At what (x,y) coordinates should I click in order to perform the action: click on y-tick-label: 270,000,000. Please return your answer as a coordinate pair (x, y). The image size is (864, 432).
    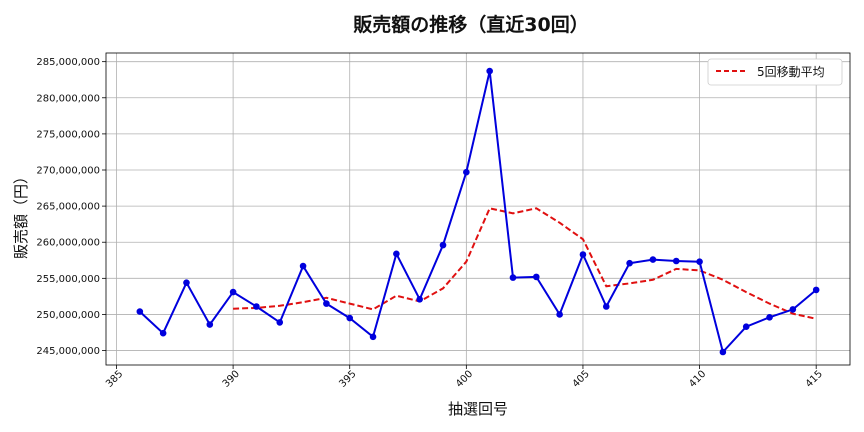
    Looking at the image, I should click on (68, 171).